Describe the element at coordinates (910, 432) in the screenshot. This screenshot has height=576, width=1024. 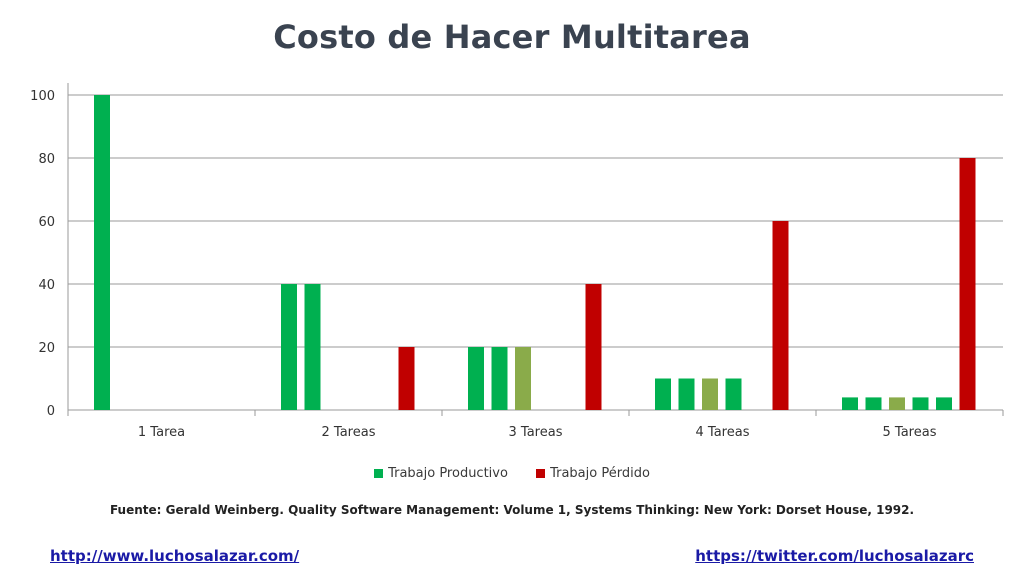
I see `x-tick-label: 5 Tareas` at that location.